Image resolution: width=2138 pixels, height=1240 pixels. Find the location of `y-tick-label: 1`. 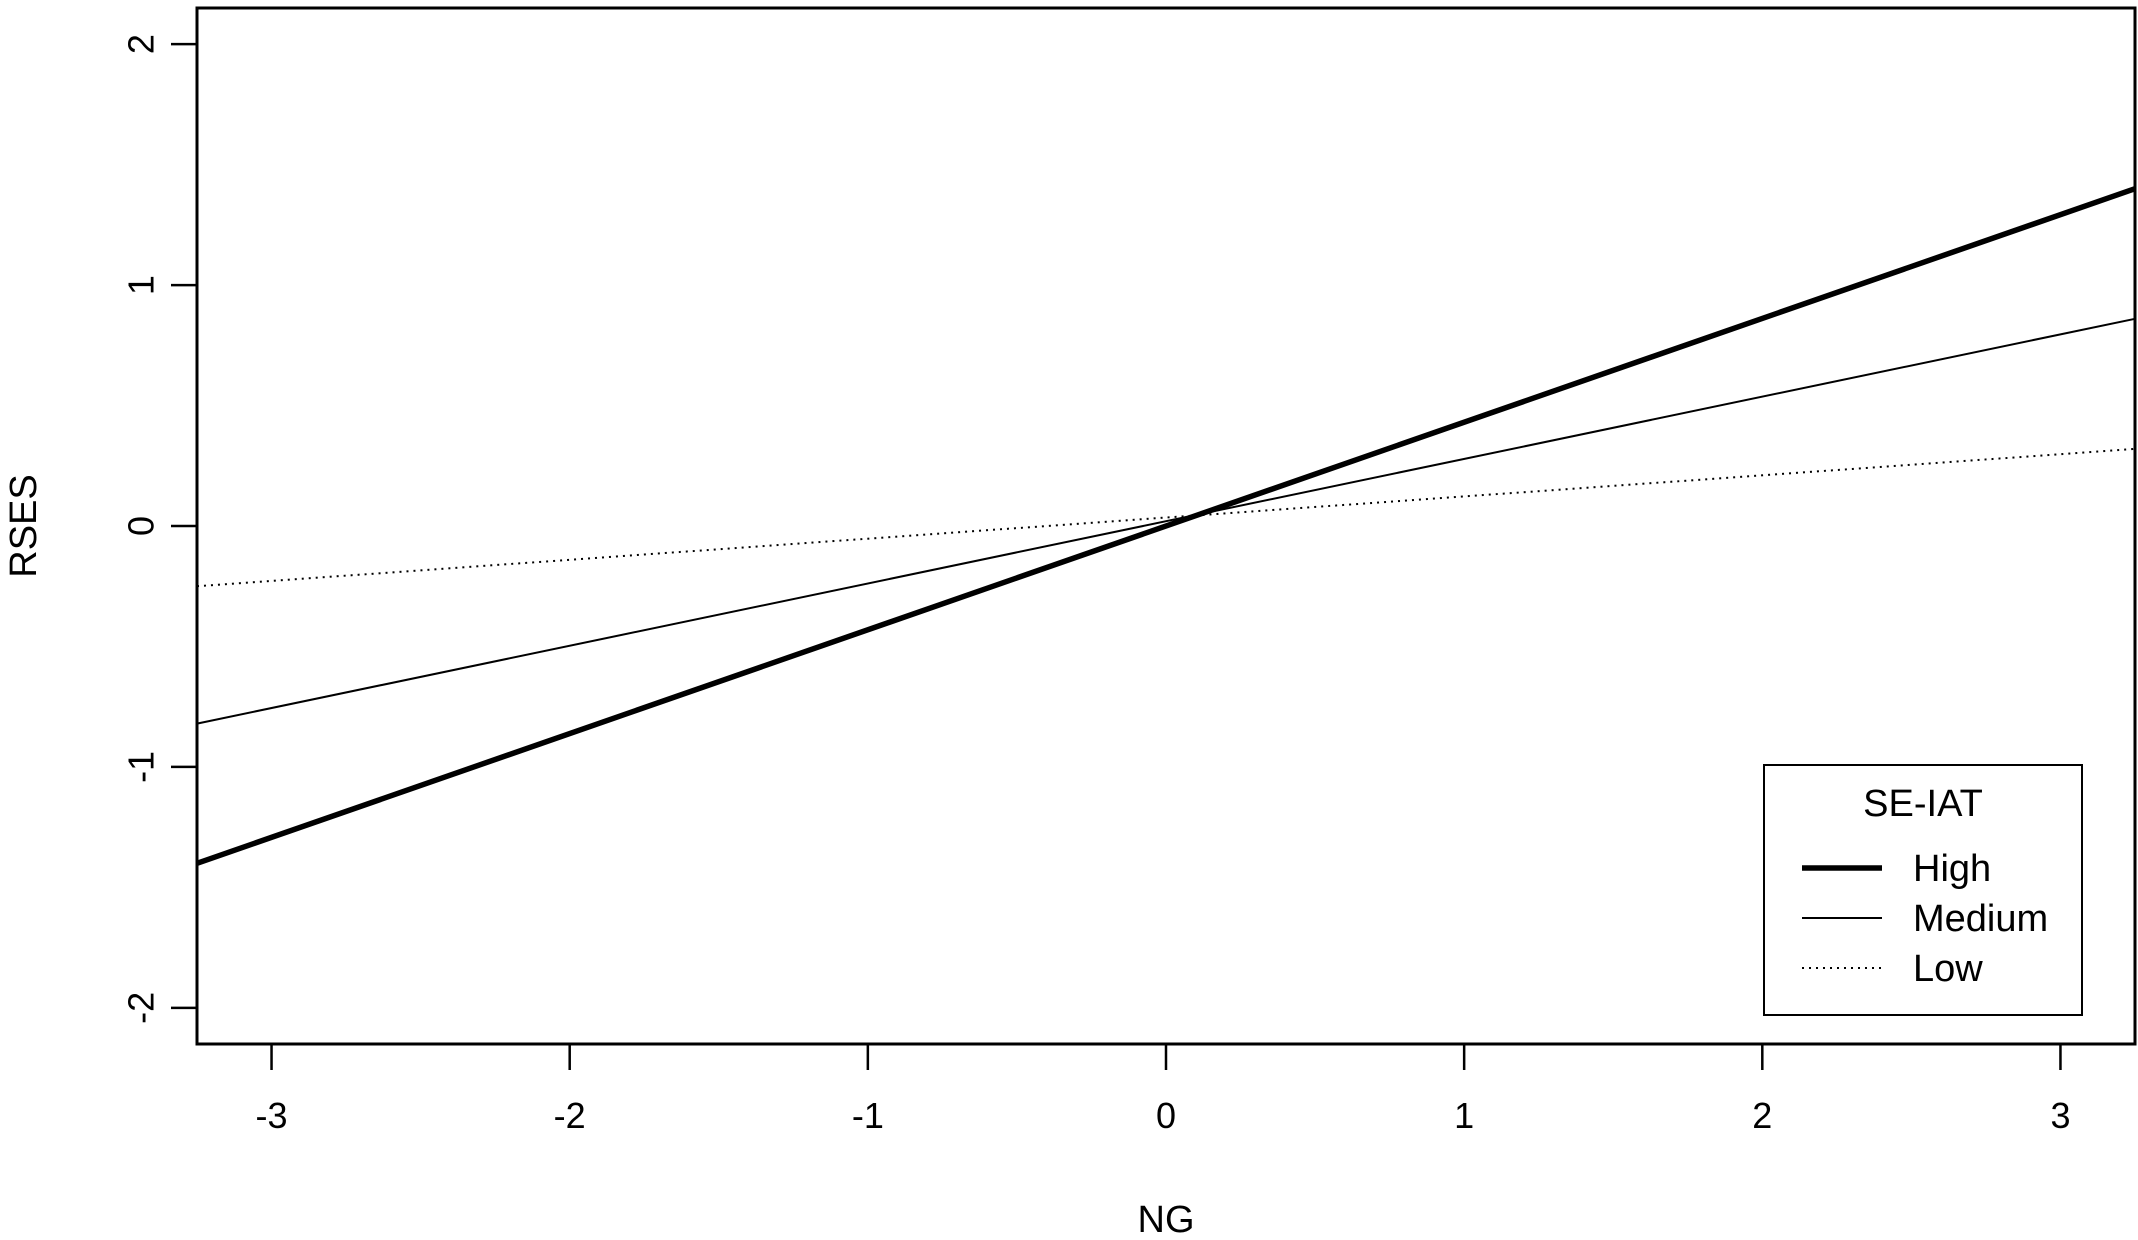

y-tick-label: 1 is located at coordinates (141, 285).